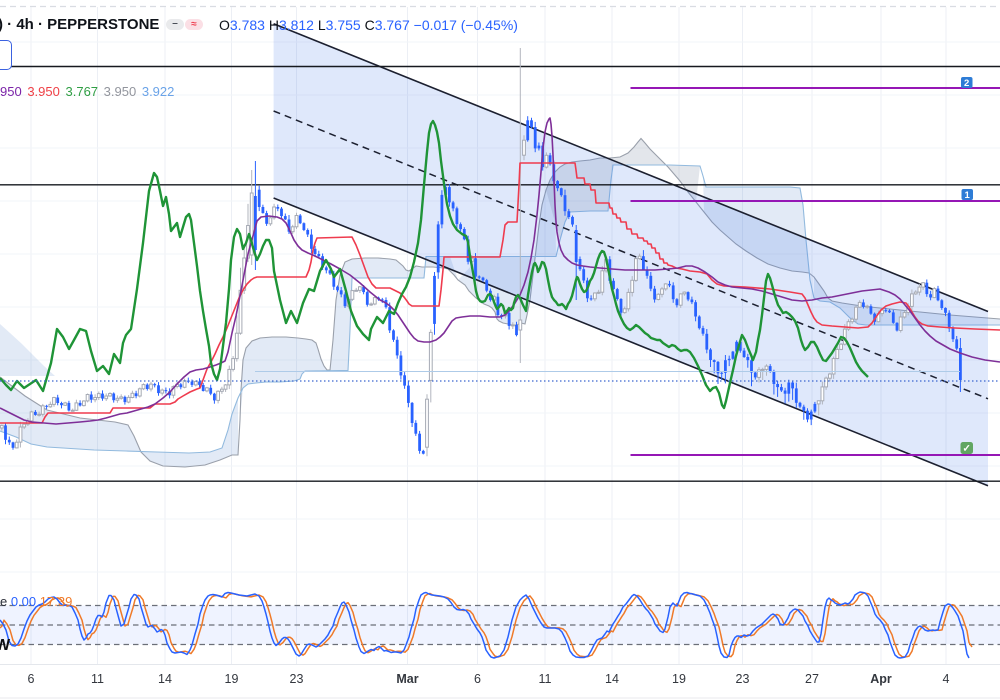  What do you see at coordinates (946, 679) in the screenshot?
I see `svg-text: 4` at bounding box center [946, 679].